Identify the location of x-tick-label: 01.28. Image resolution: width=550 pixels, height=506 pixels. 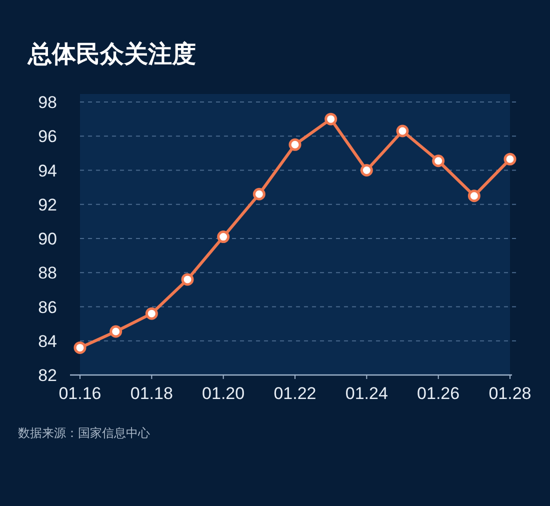
(510, 393).